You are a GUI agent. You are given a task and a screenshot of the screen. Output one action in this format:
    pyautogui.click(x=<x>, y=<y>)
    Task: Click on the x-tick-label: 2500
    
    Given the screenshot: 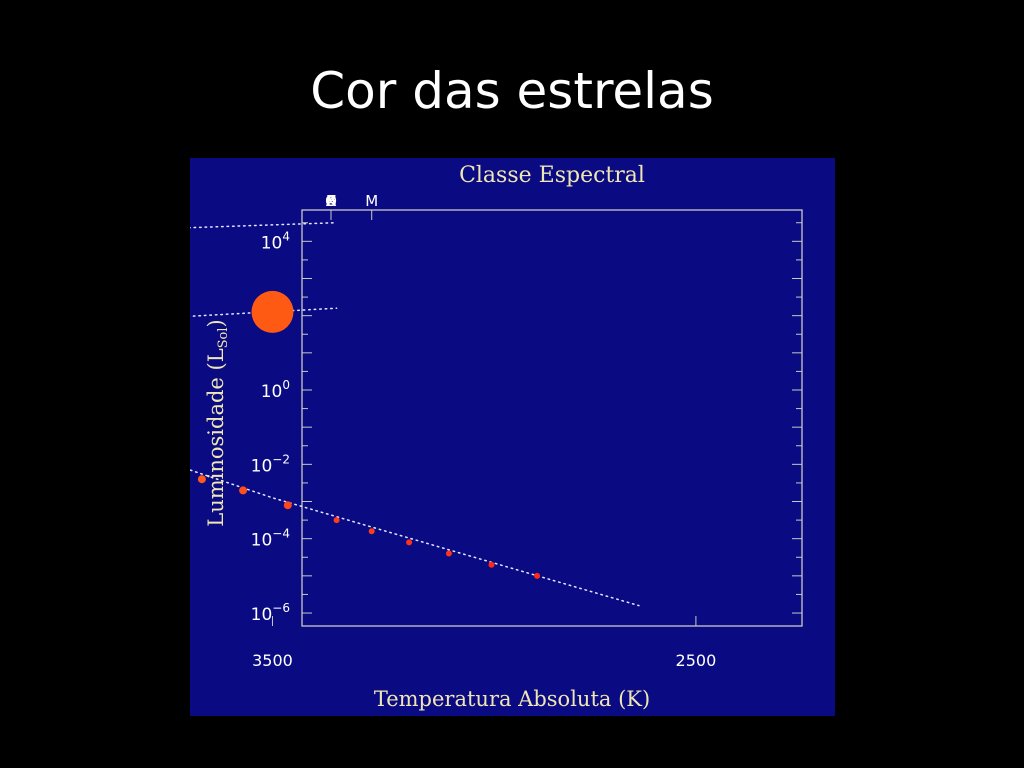 What is the action you would take?
    pyautogui.click(x=696, y=660)
    